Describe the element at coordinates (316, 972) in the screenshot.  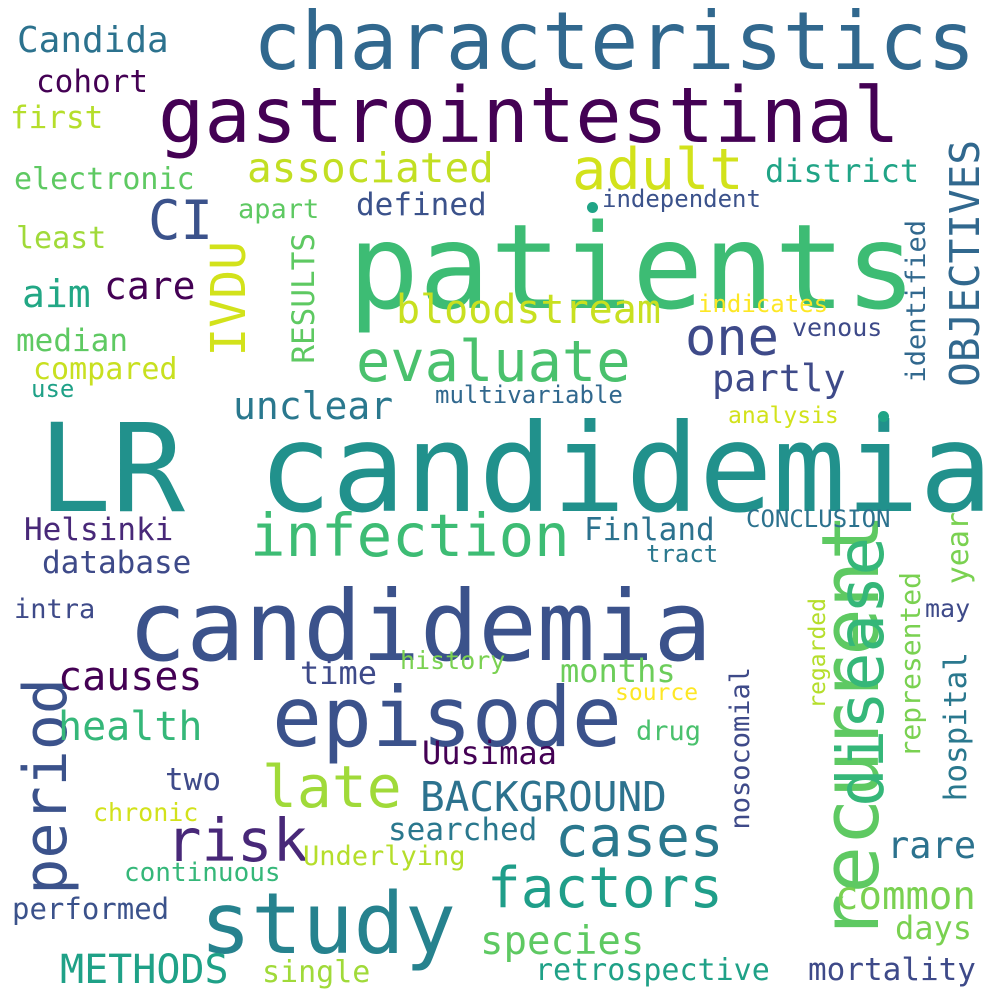
I see `word-single: single` at that location.